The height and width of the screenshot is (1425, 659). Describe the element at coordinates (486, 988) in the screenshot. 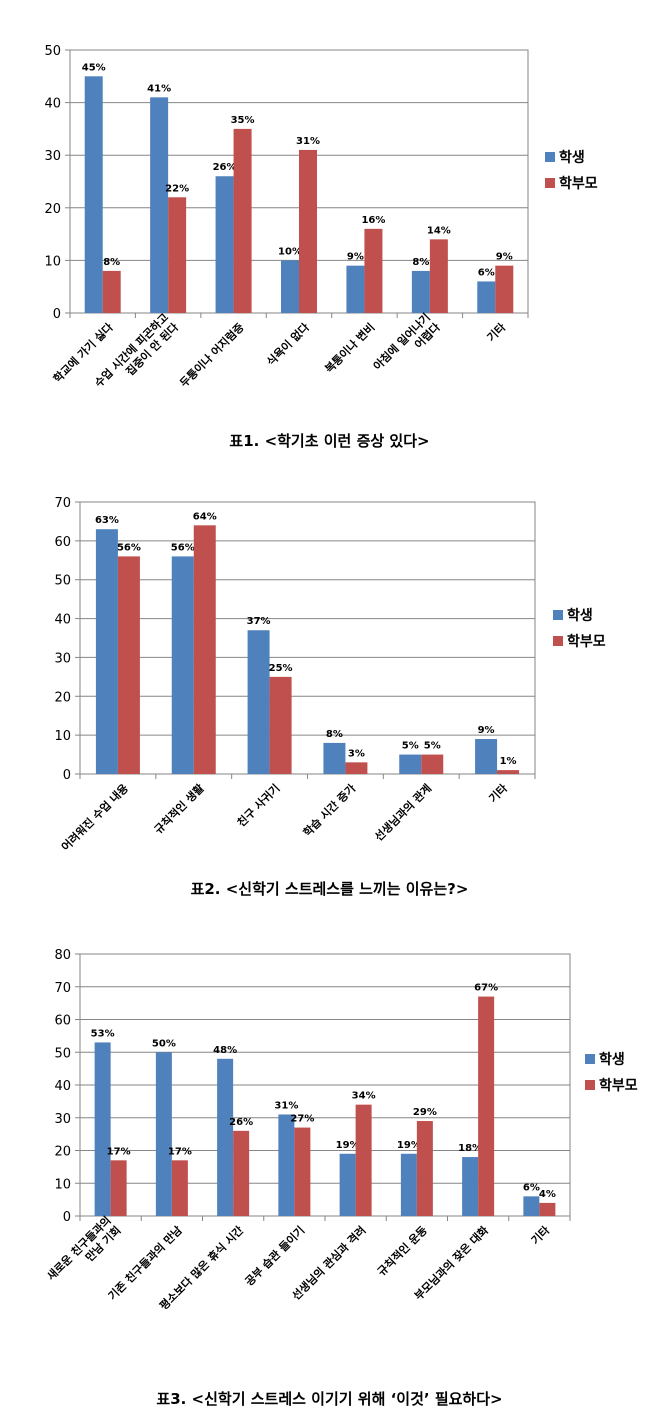

I see `data-label: 67%` at that location.